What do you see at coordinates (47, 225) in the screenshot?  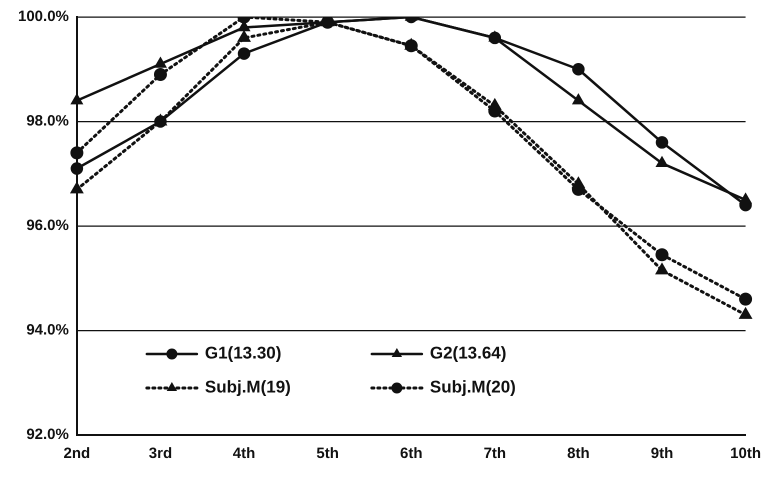 I see `y-tick-label: 96.0%` at bounding box center [47, 225].